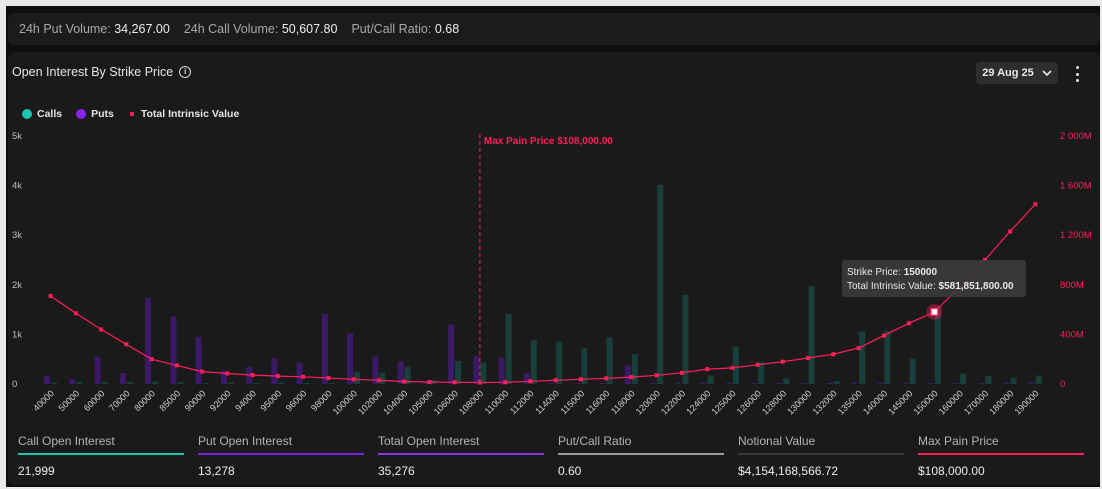 The height and width of the screenshot is (489, 1102). I want to click on tooltip-highlight-point, so click(934, 312).